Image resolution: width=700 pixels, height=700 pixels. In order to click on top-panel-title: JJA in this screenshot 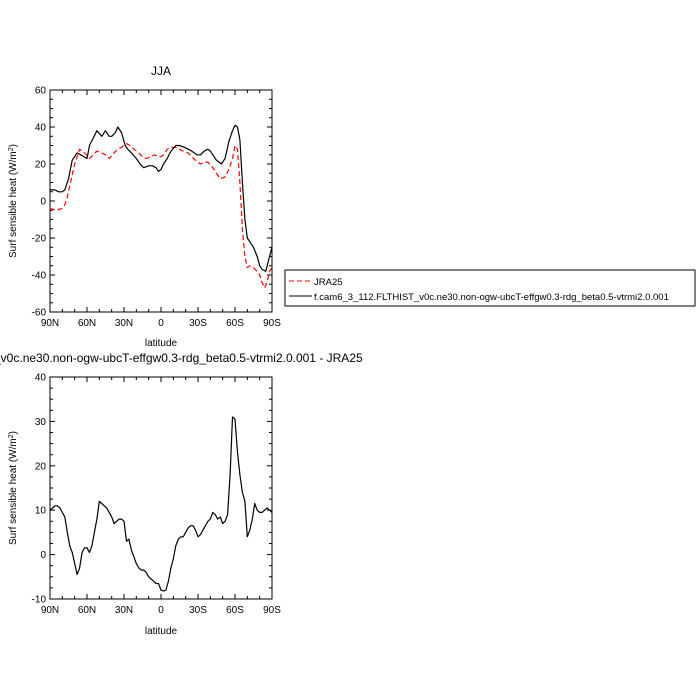, I will do `click(161, 71)`.